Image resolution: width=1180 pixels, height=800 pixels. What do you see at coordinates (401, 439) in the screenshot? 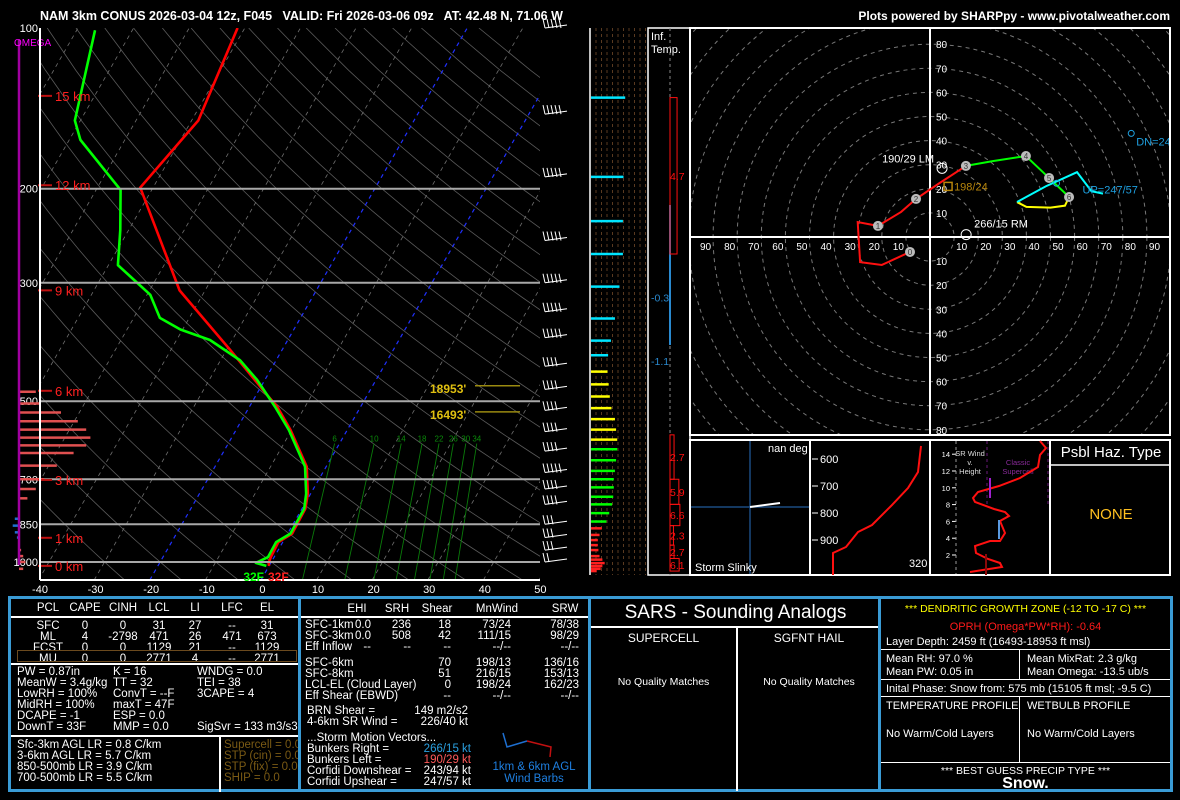
I see `mixing-ratio-label: 14` at bounding box center [401, 439].